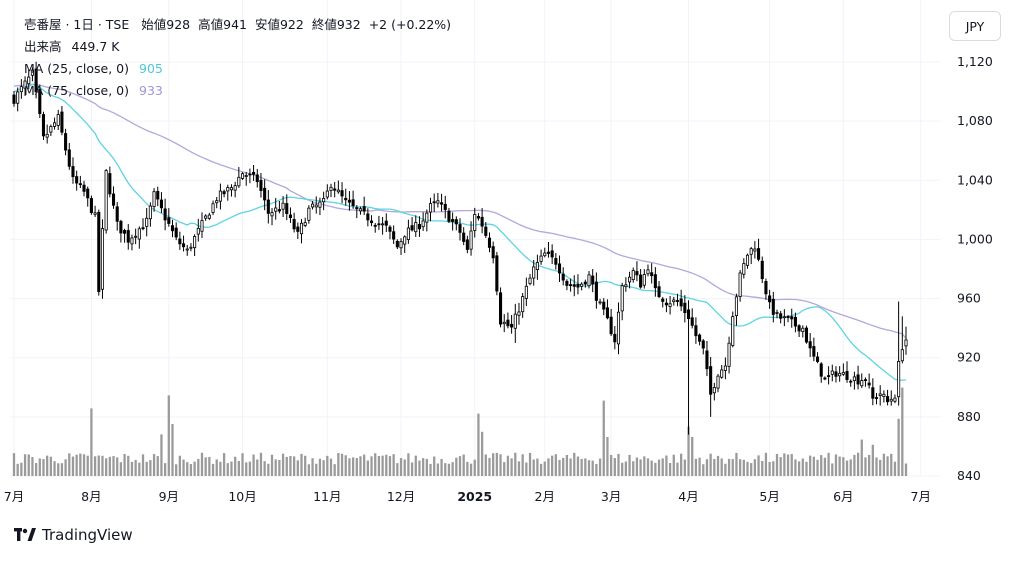  Describe the element at coordinates (969, 416) in the screenshot. I see `y-tick-label: 880` at that location.